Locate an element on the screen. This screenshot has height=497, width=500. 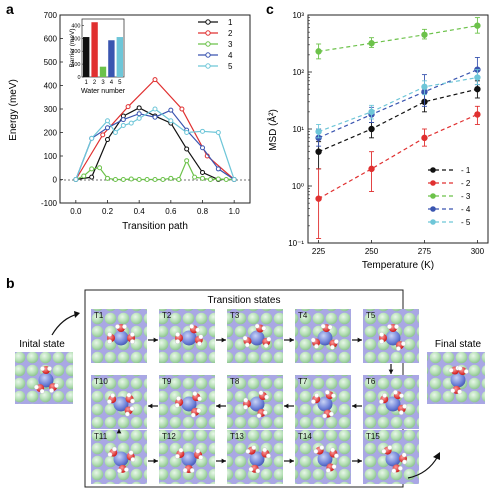
energy-x-tick-label: 0.4 is located at coordinates (140, 211).